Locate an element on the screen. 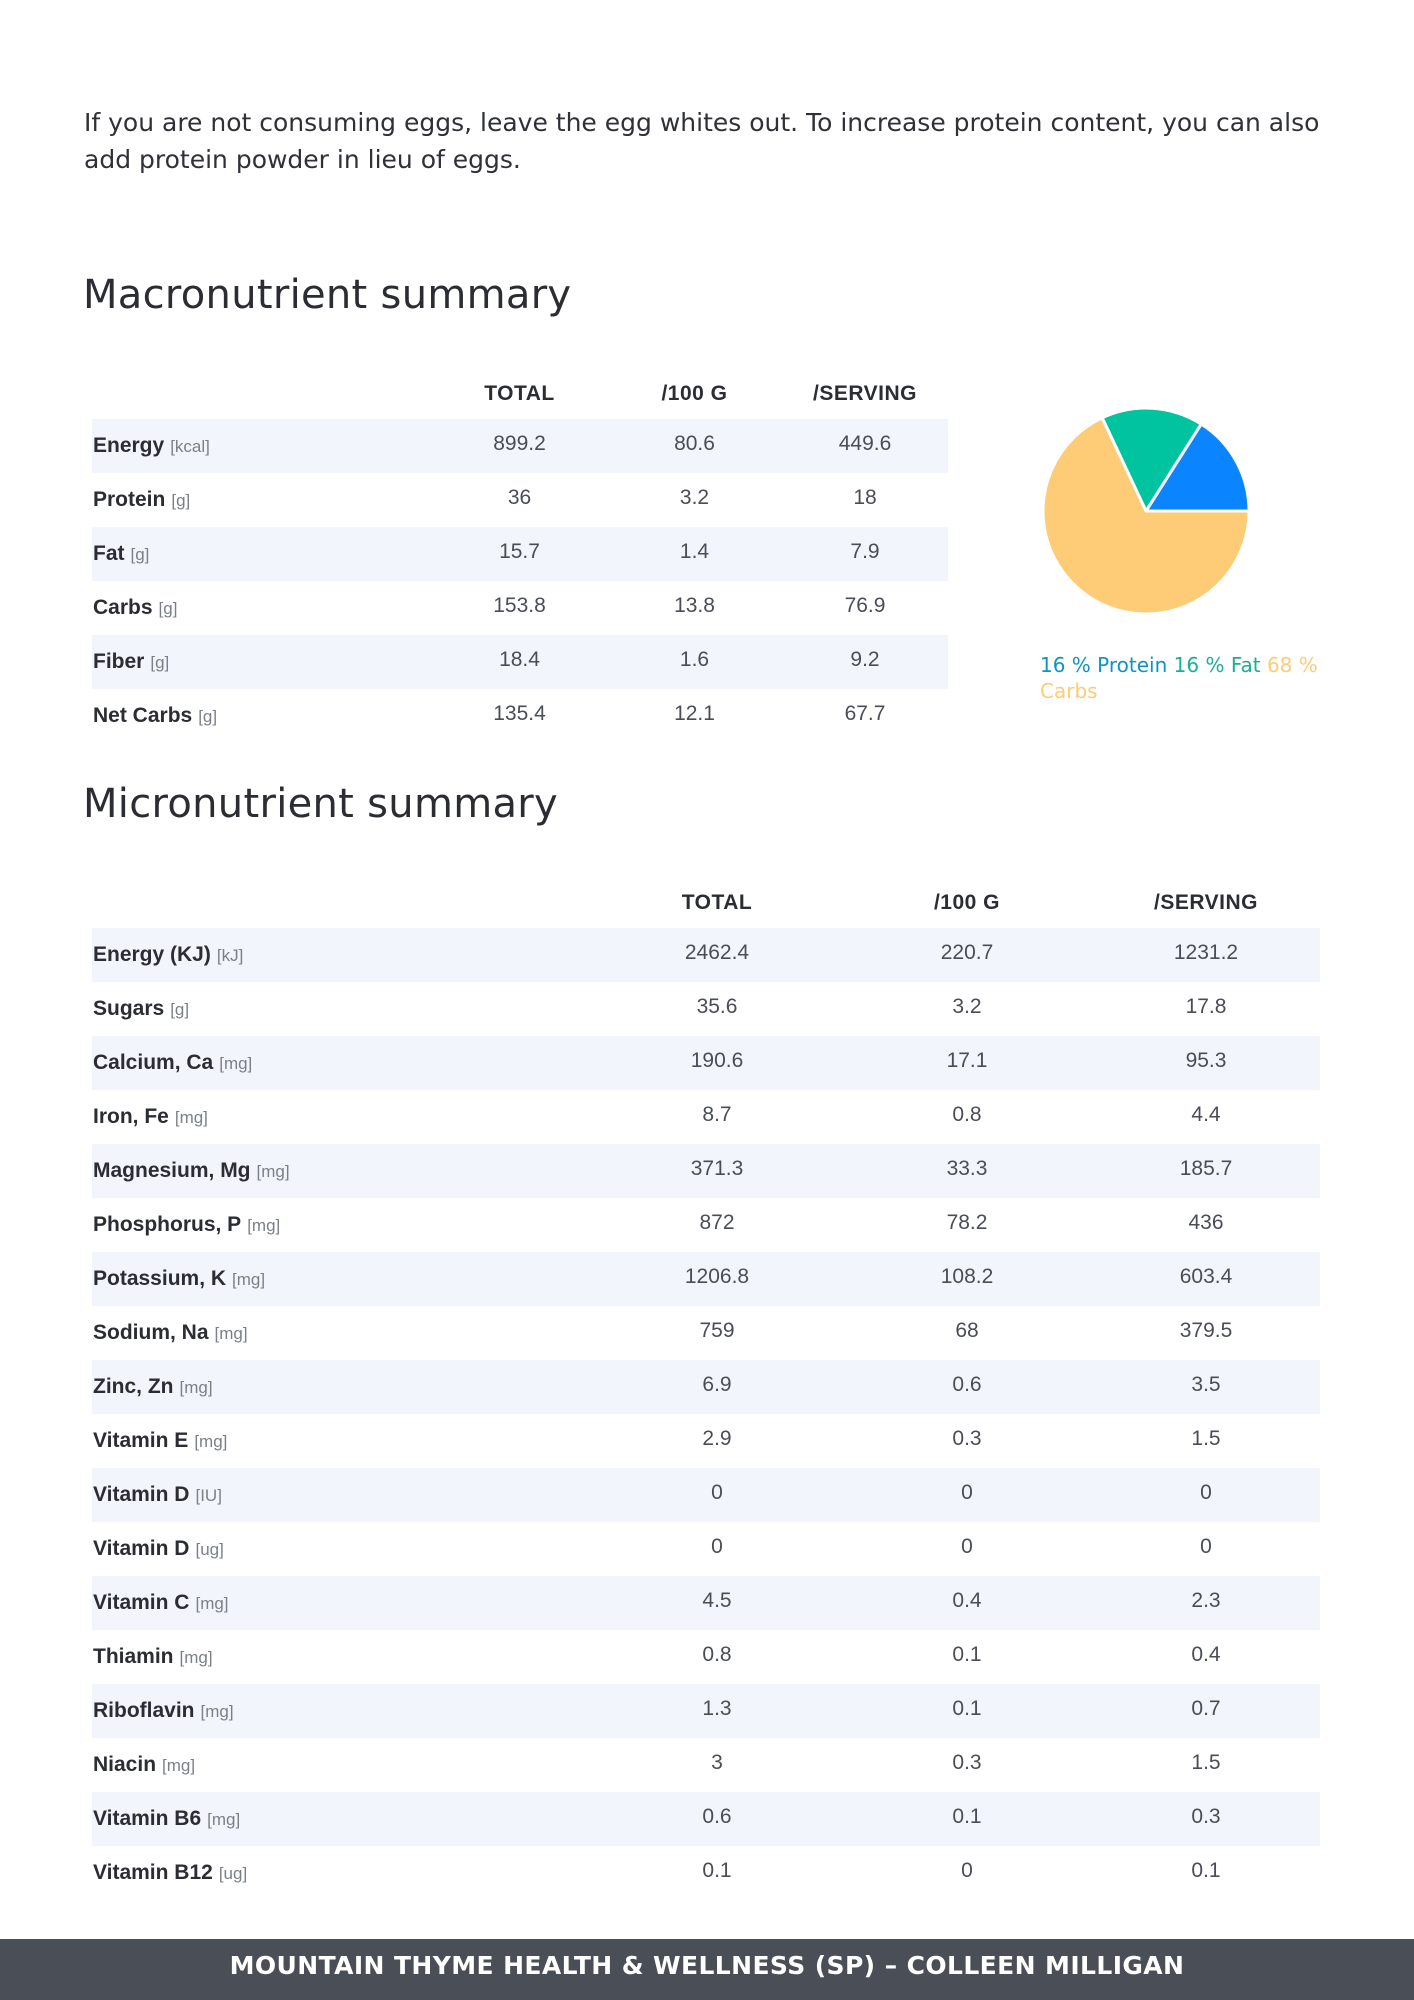 Image resolution: width=1414 pixels, height=2000 pixels. value-per-100g: 3.2 is located at coordinates (967, 1006).